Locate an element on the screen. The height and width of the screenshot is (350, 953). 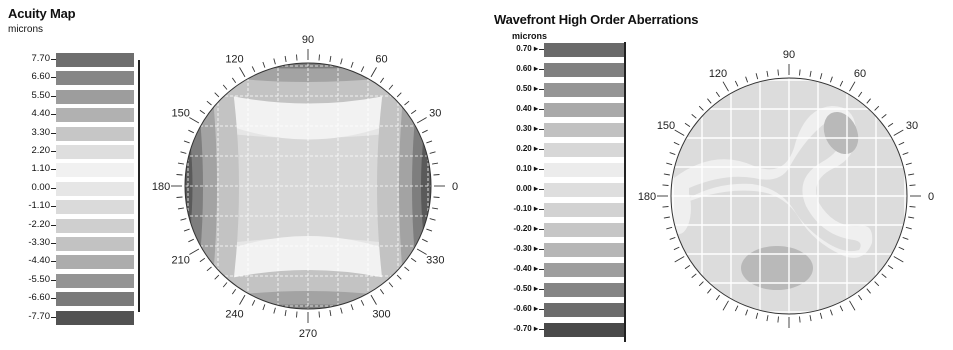
acuity-angle-label: 240 is located at coordinates (234, 314).